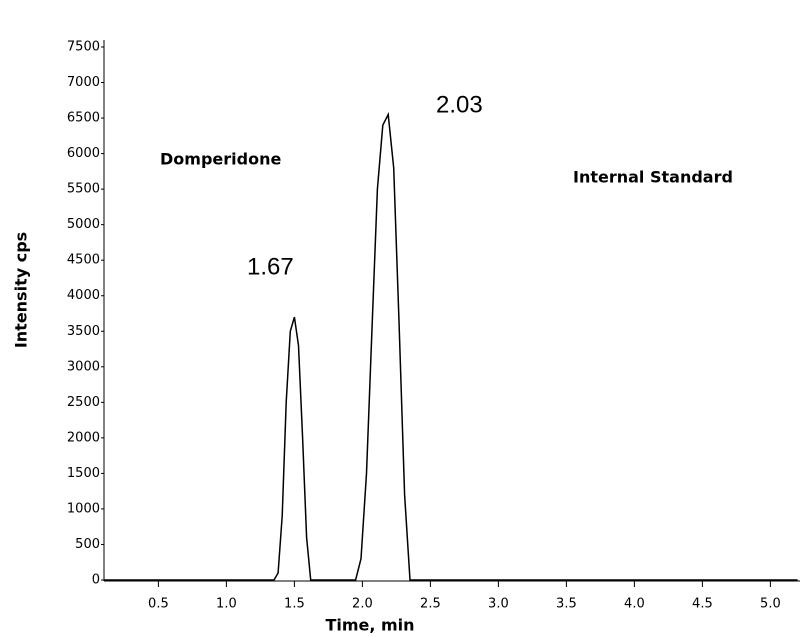 Image resolution: width=805 pixels, height=637 pixels. What do you see at coordinates (83, 402) in the screenshot?
I see `y-tick-label: 2500` at bounding box center [83, 402].